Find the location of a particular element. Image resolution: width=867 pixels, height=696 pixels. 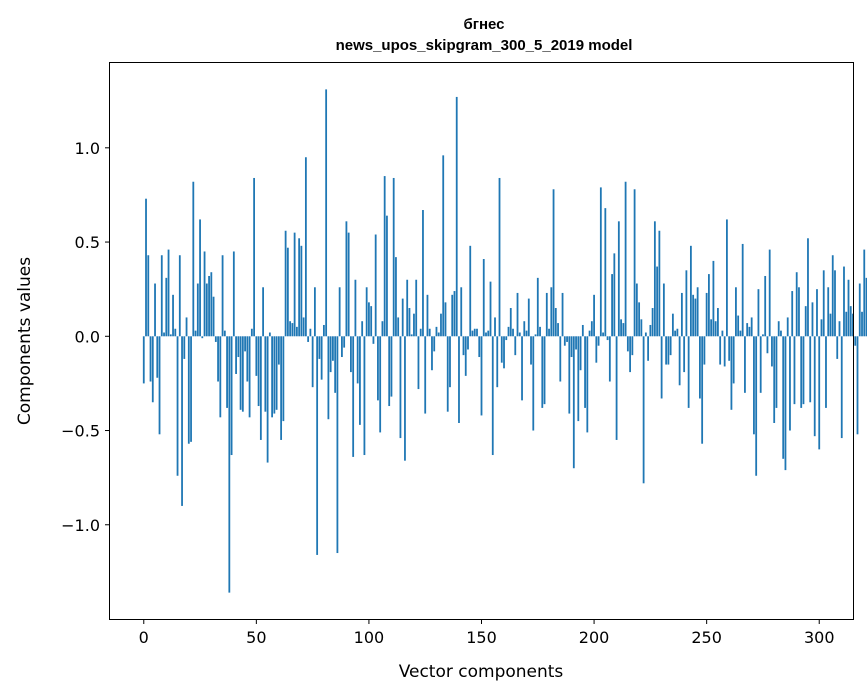

y-tick-label: 1.0 is located at coordinates (87, 148).